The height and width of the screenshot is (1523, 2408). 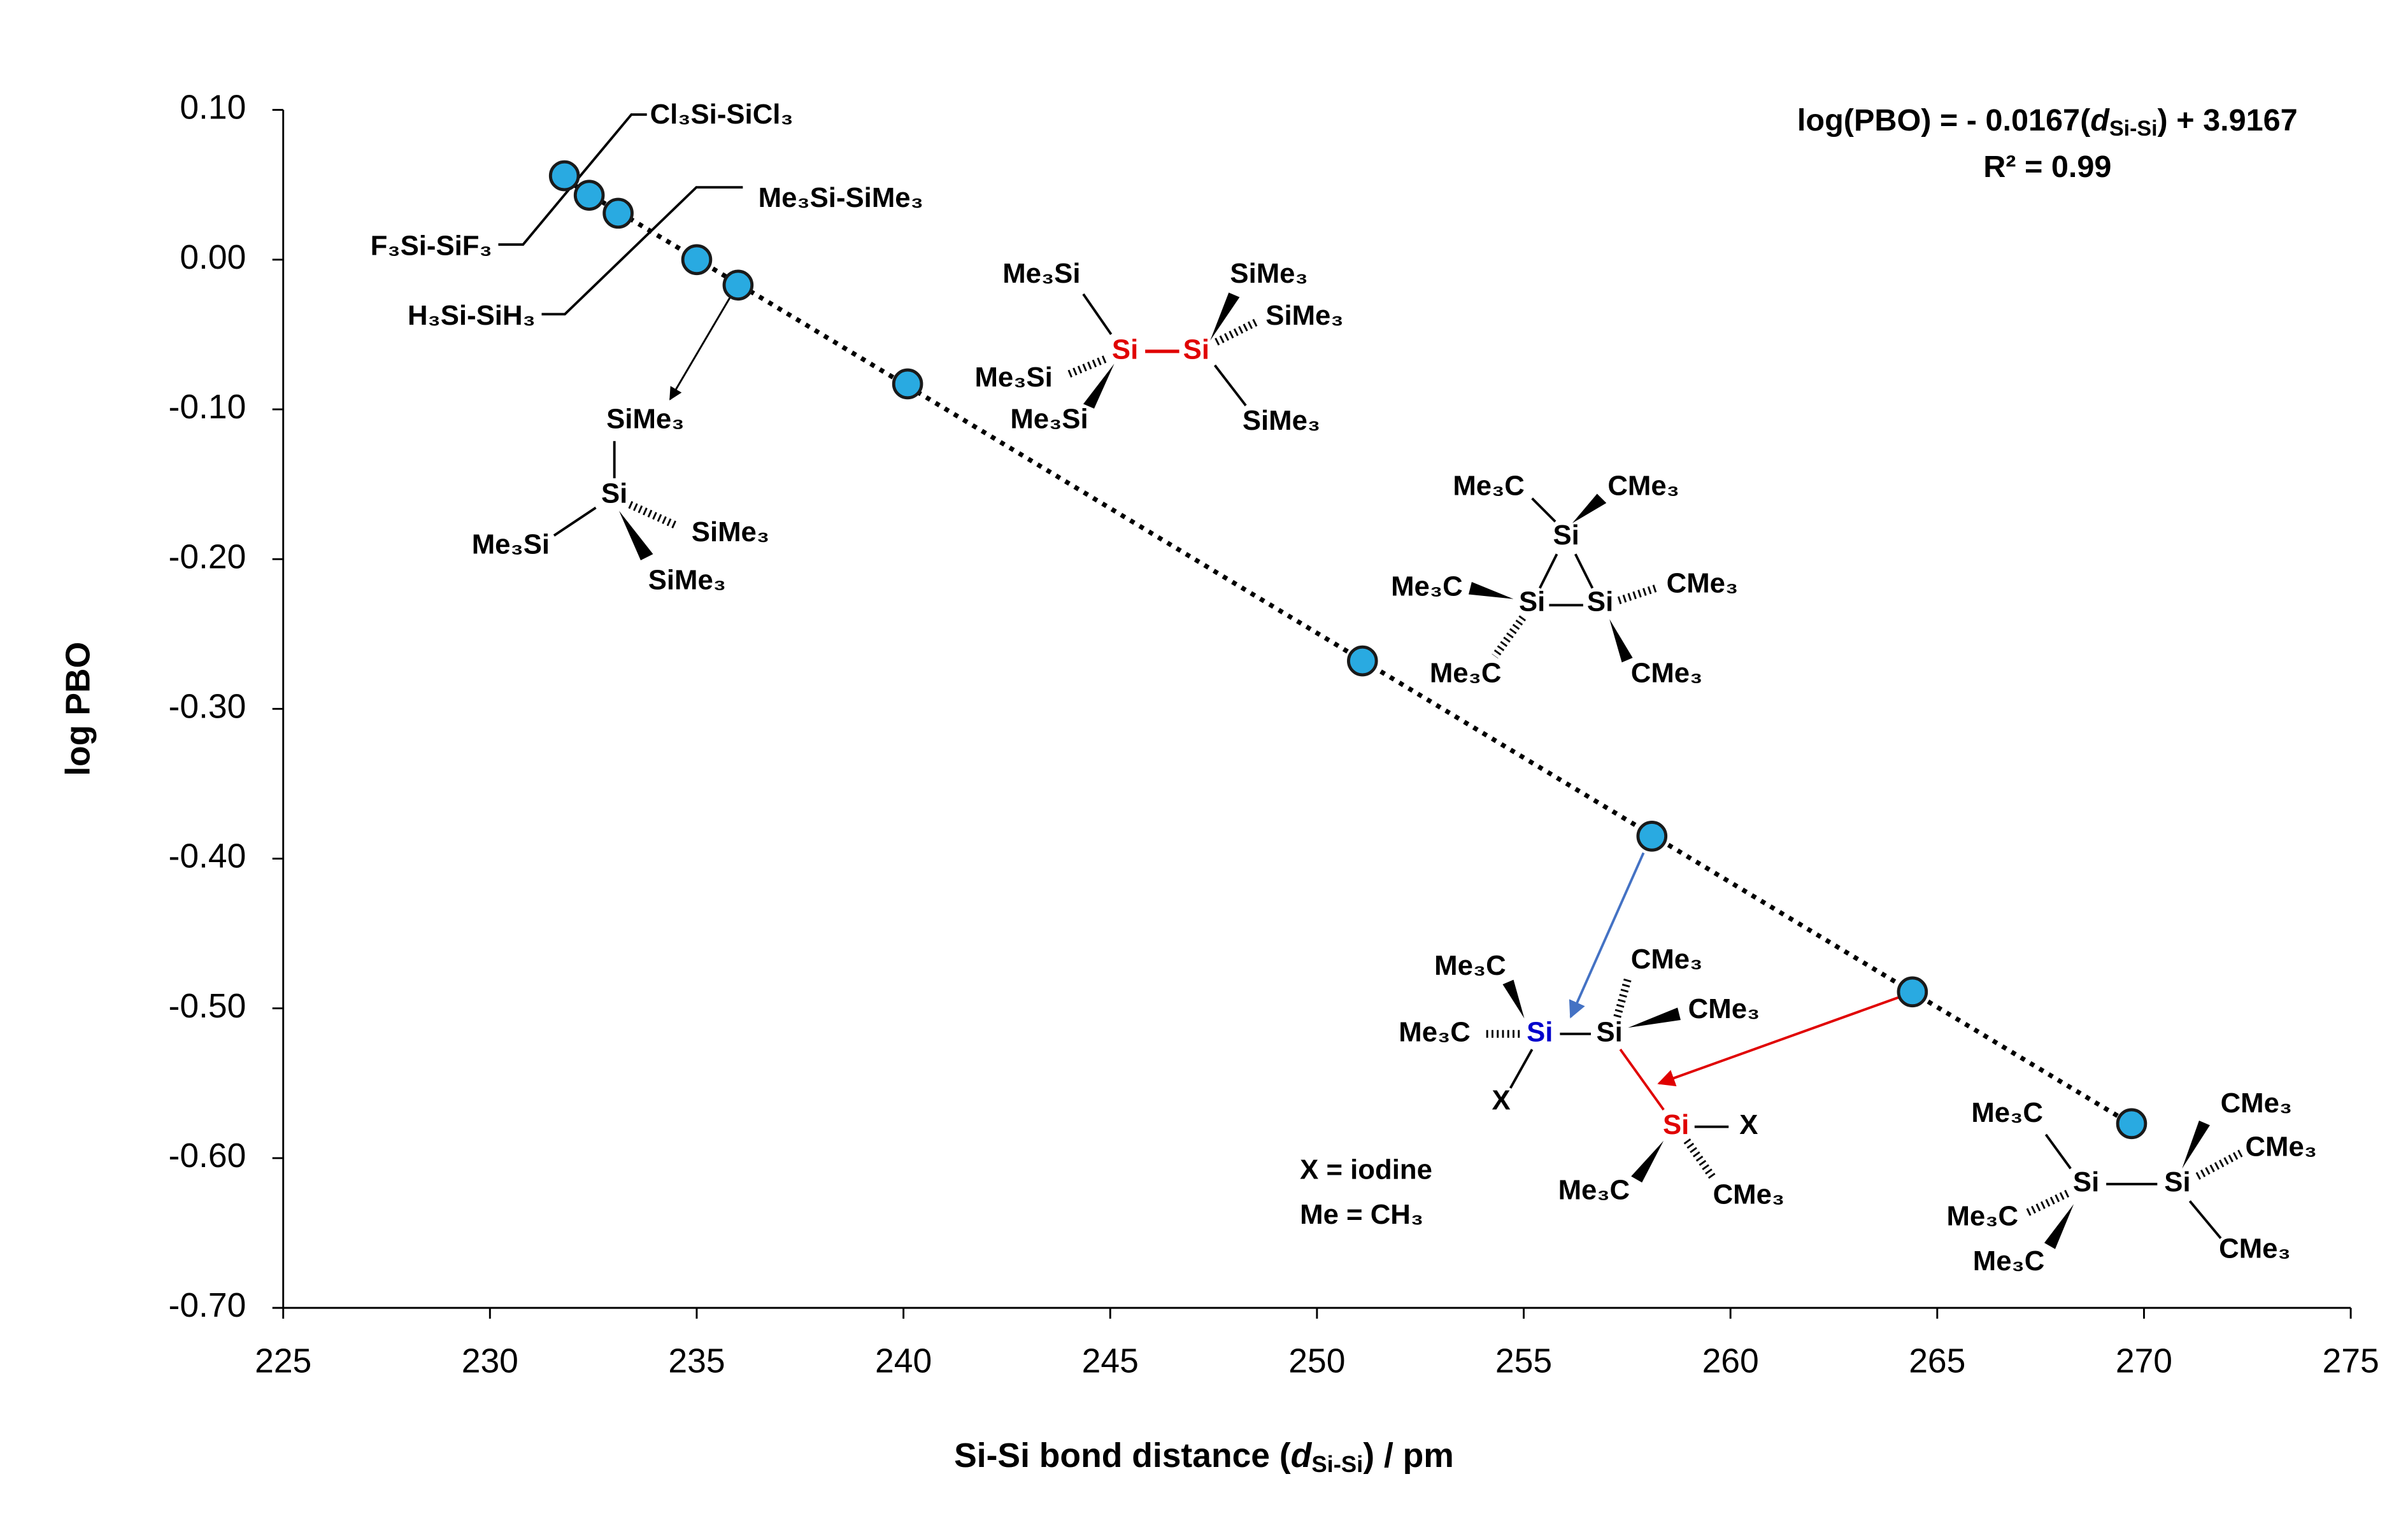 What do you see at coordinates (642, 251) in the screenshot?
I see `leader-line` at bounding box center [642, 251].